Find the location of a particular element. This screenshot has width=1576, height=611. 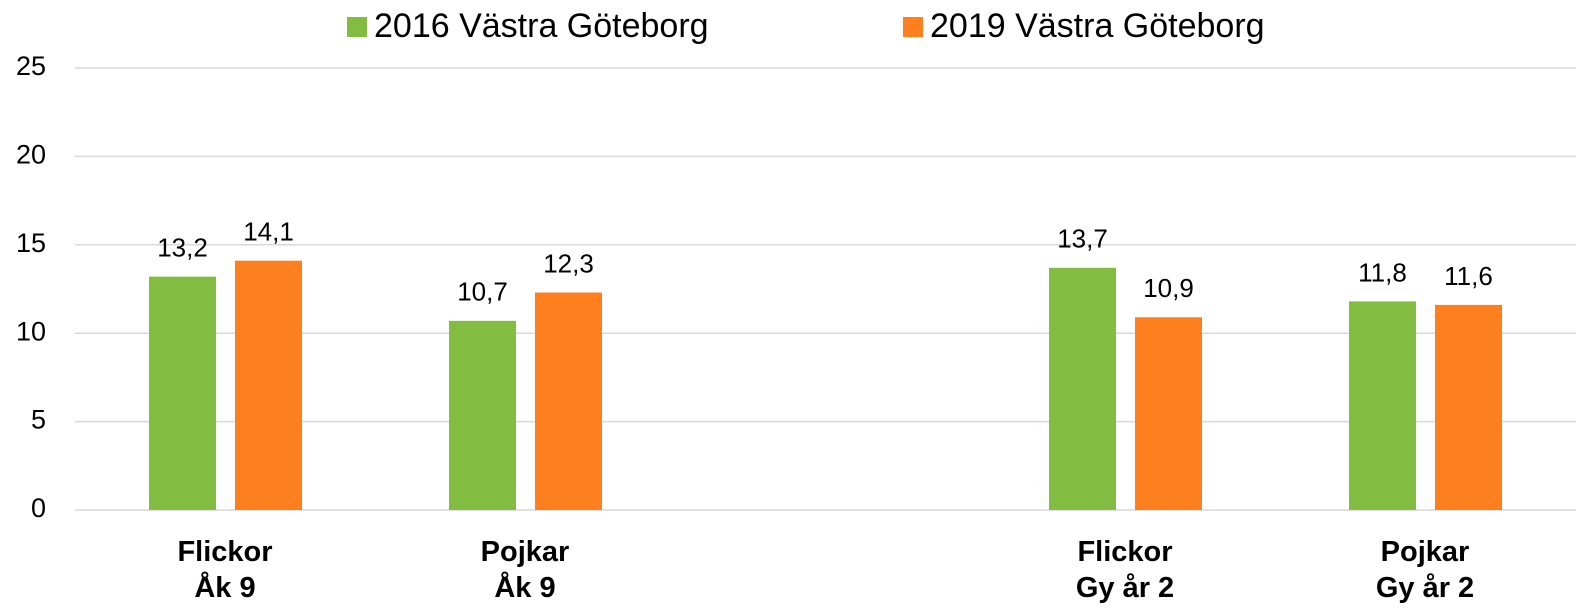

value-label: 11,8 is located at coordinates (1382, 272).